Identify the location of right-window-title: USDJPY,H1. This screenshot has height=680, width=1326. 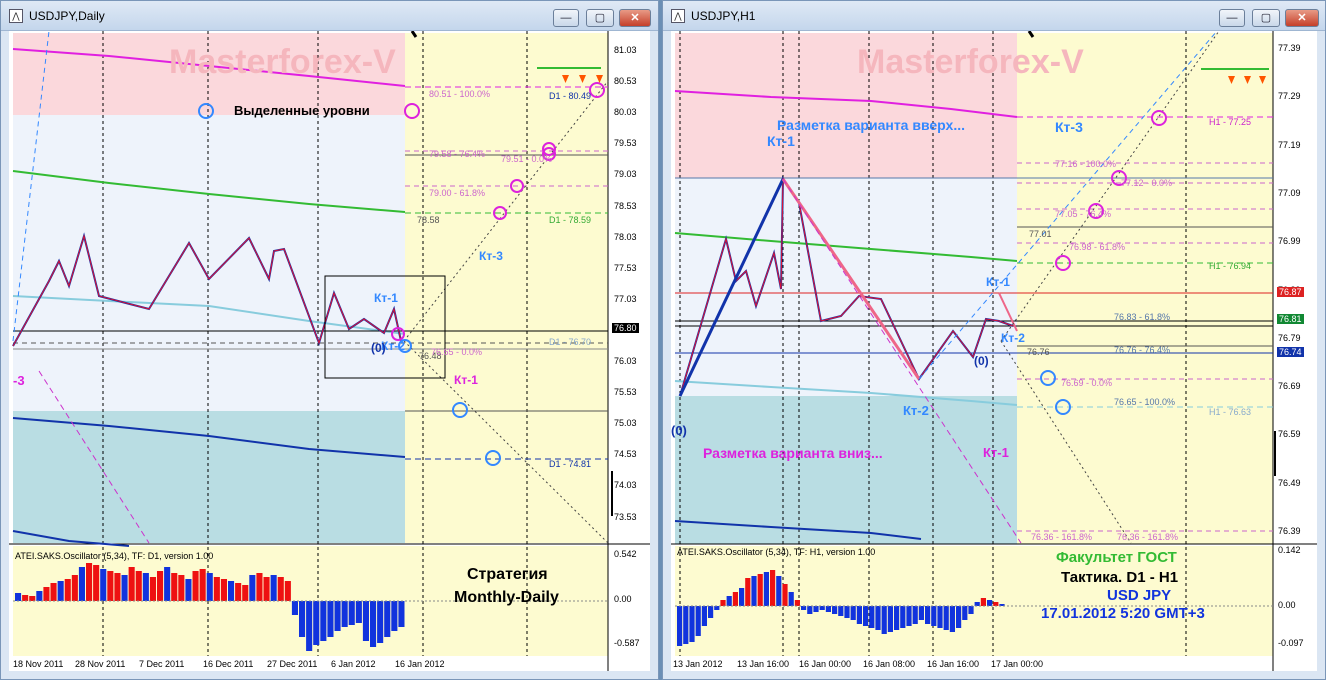
(723, 16).